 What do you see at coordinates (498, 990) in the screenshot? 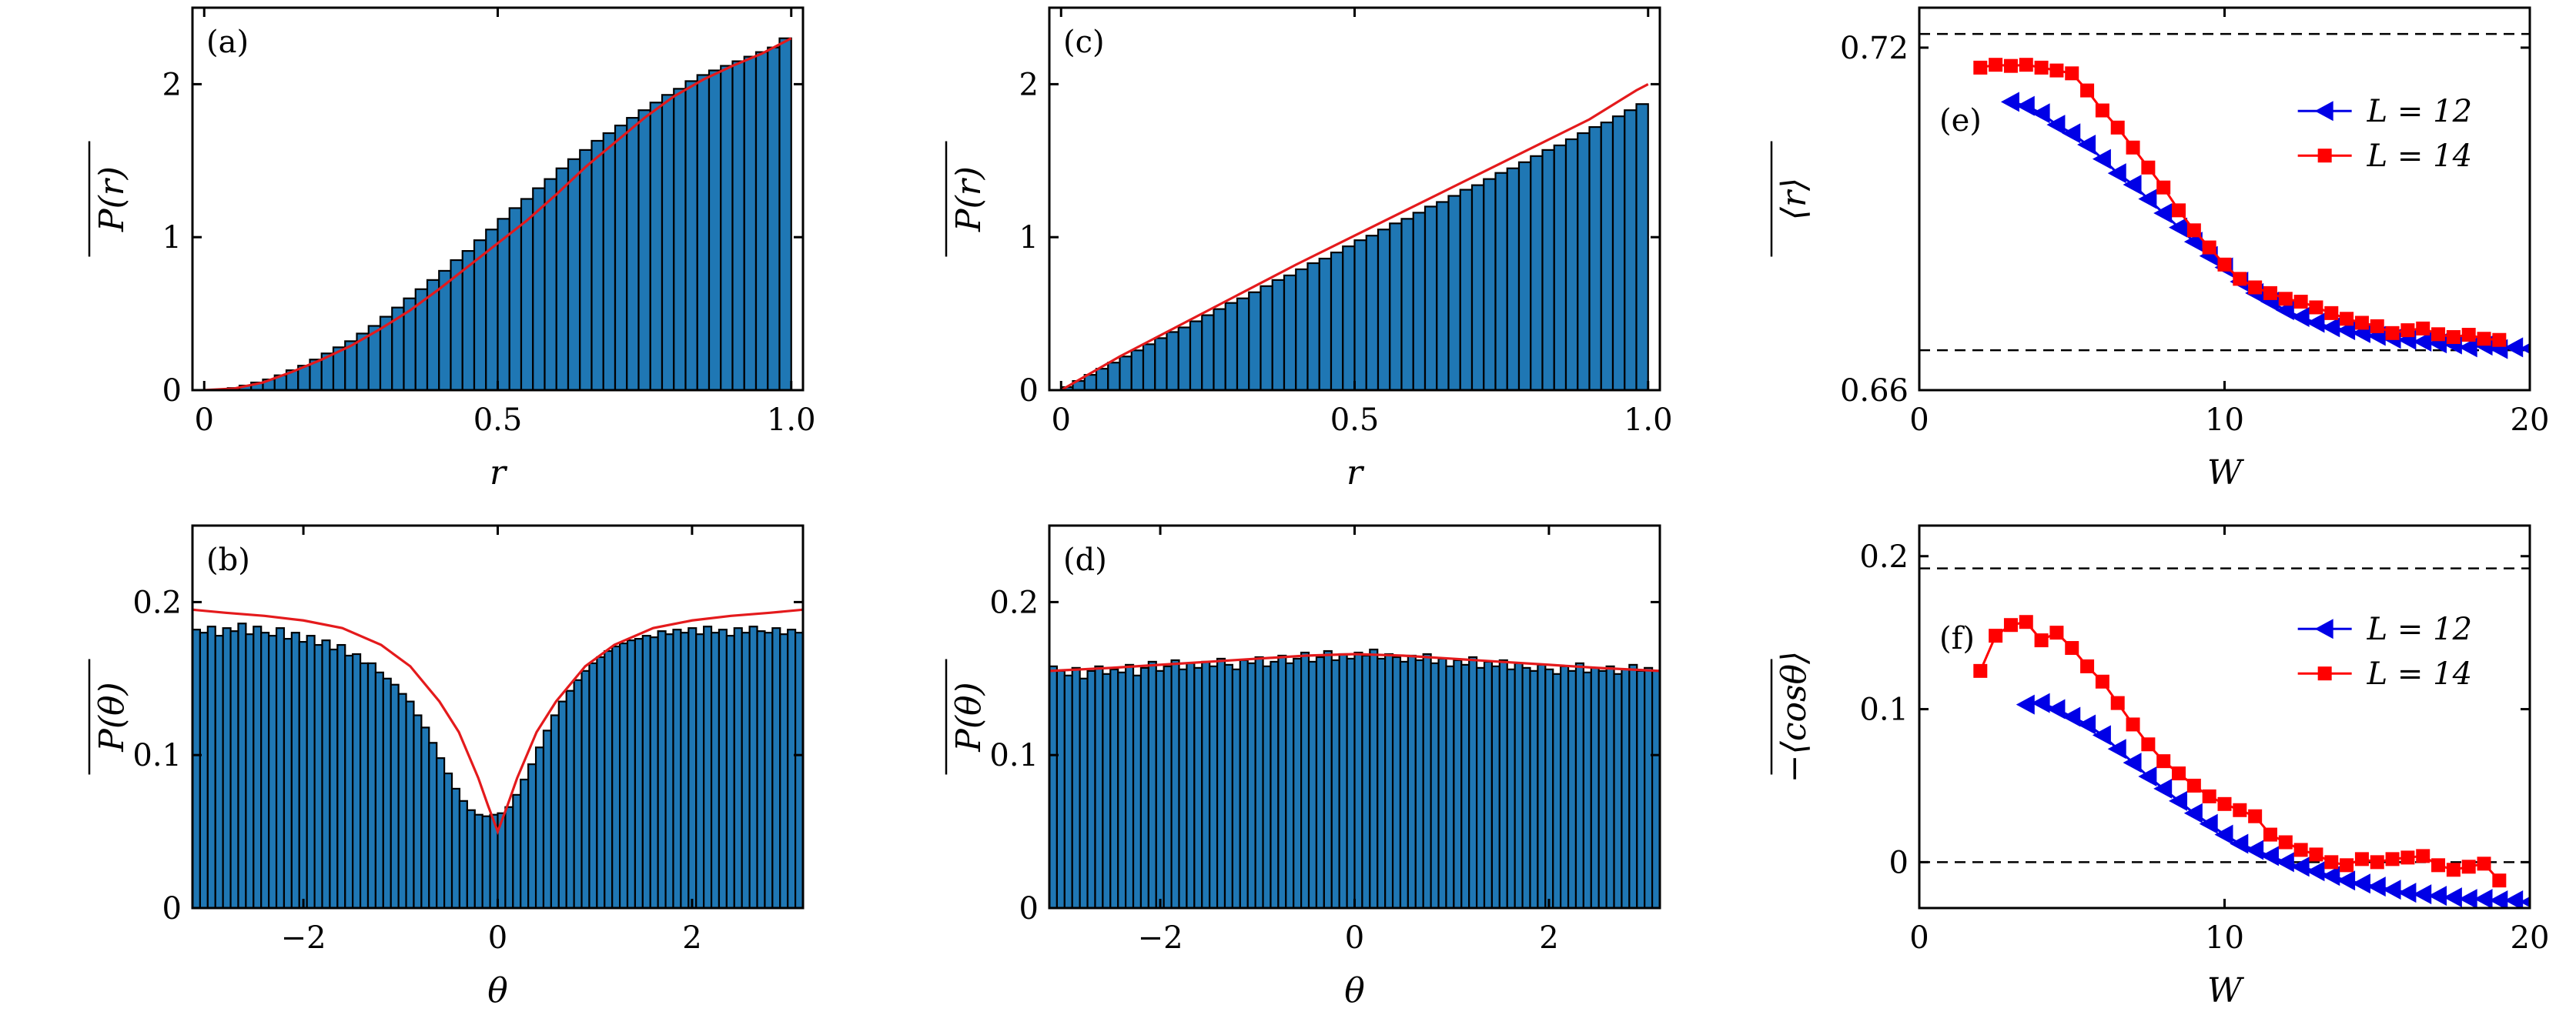
I see `x-axis-label: θ` at bounding box center [498, 990].